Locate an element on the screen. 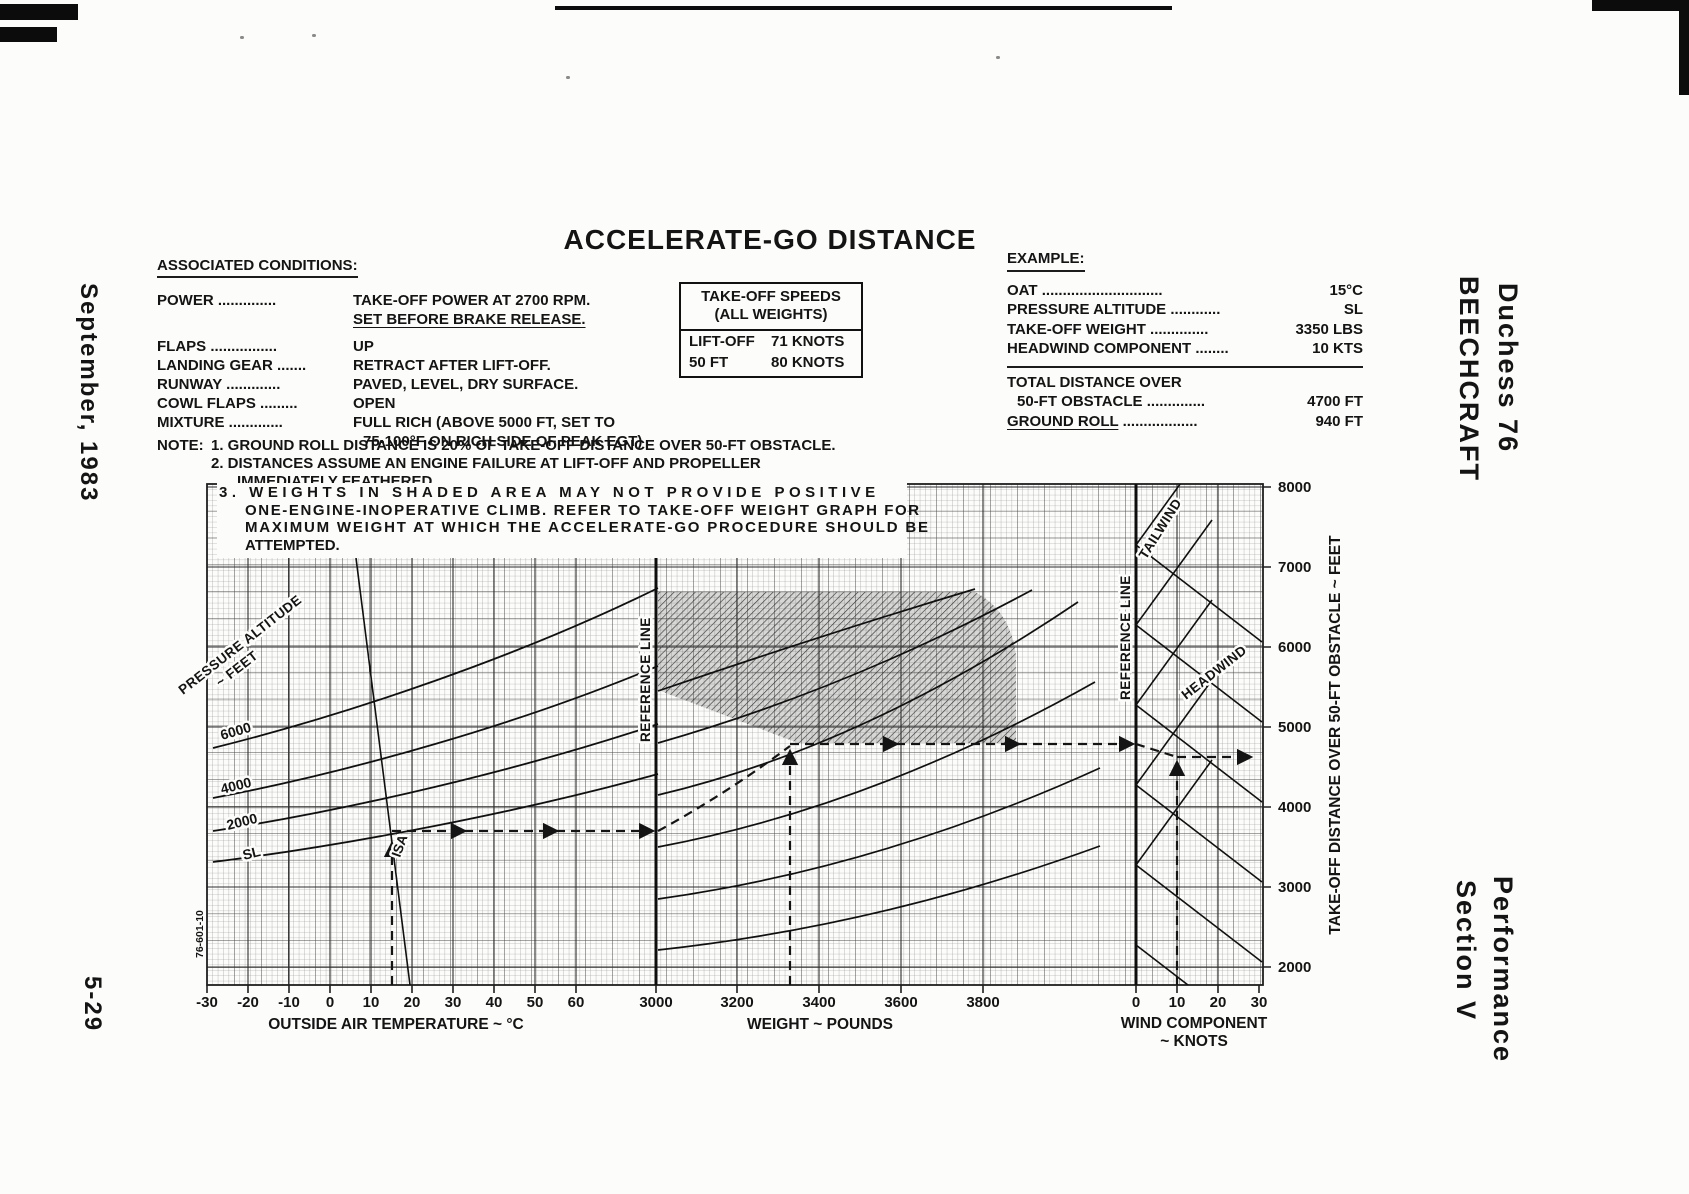 This screenshot has height=1194, width=1689. conditions-heading: ASSOCIATED CONDITIONS: is located at coordinates (257, 267).